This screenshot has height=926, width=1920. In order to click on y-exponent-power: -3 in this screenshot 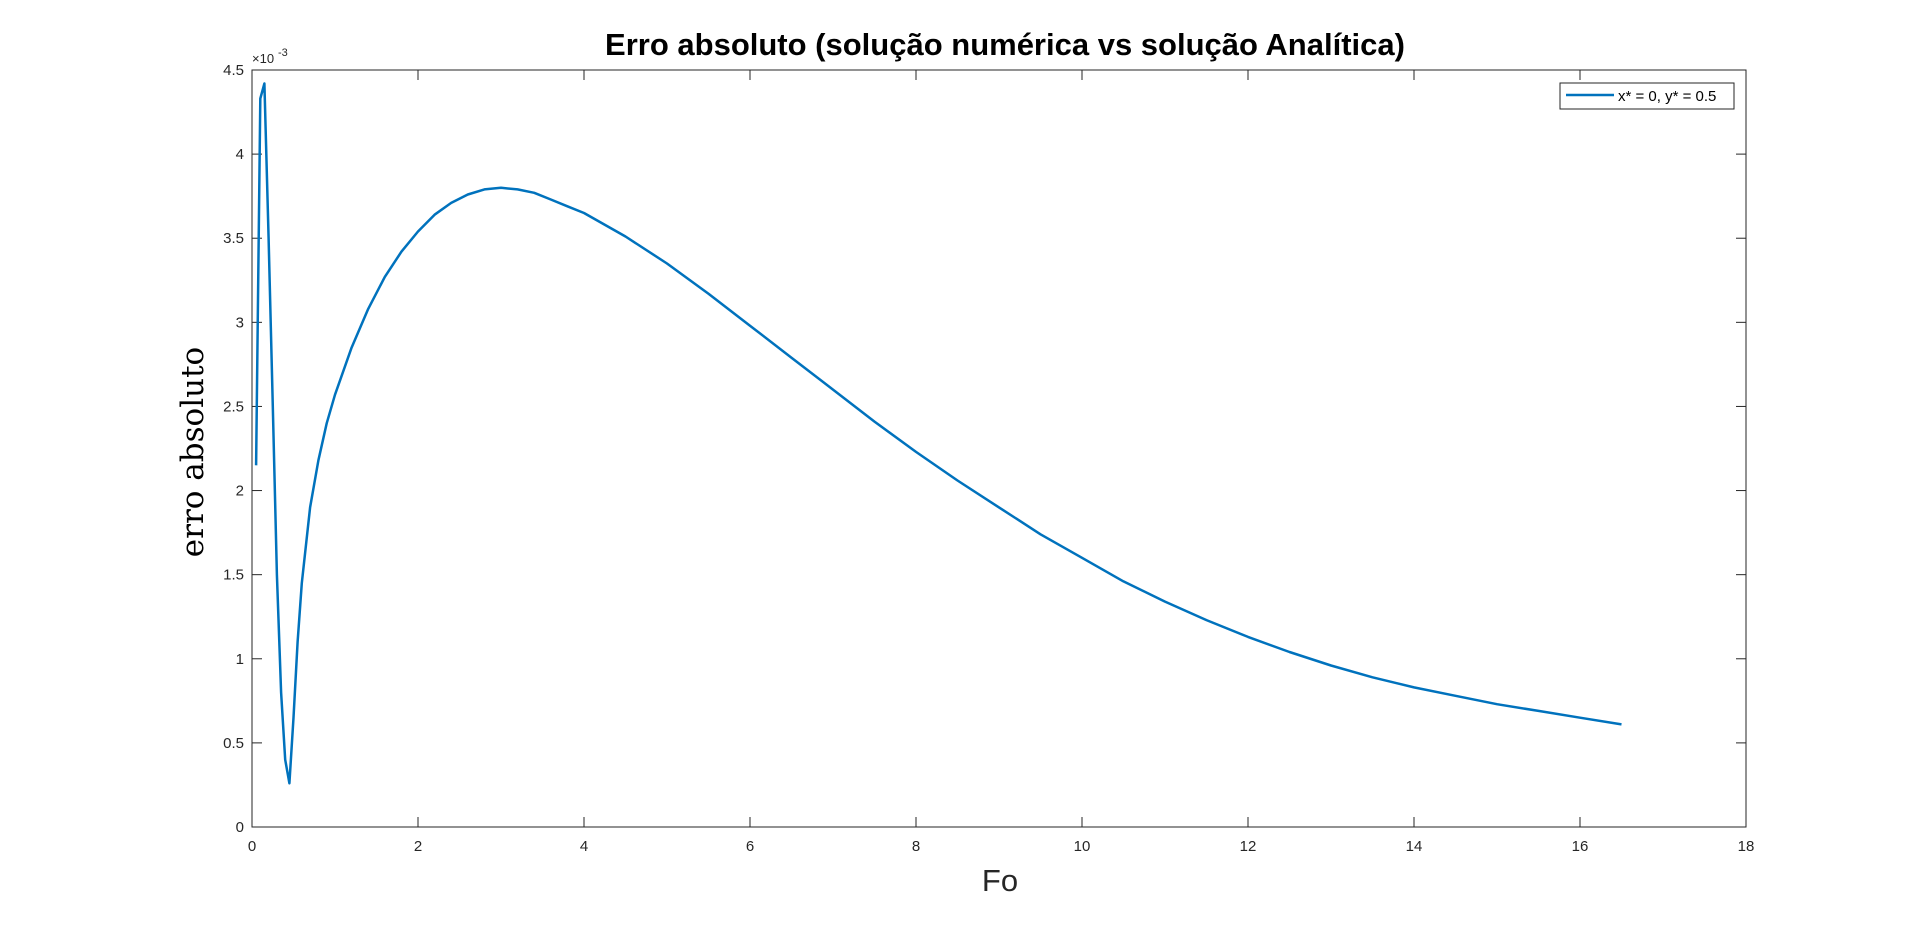, I will do `click(283, 53)`.